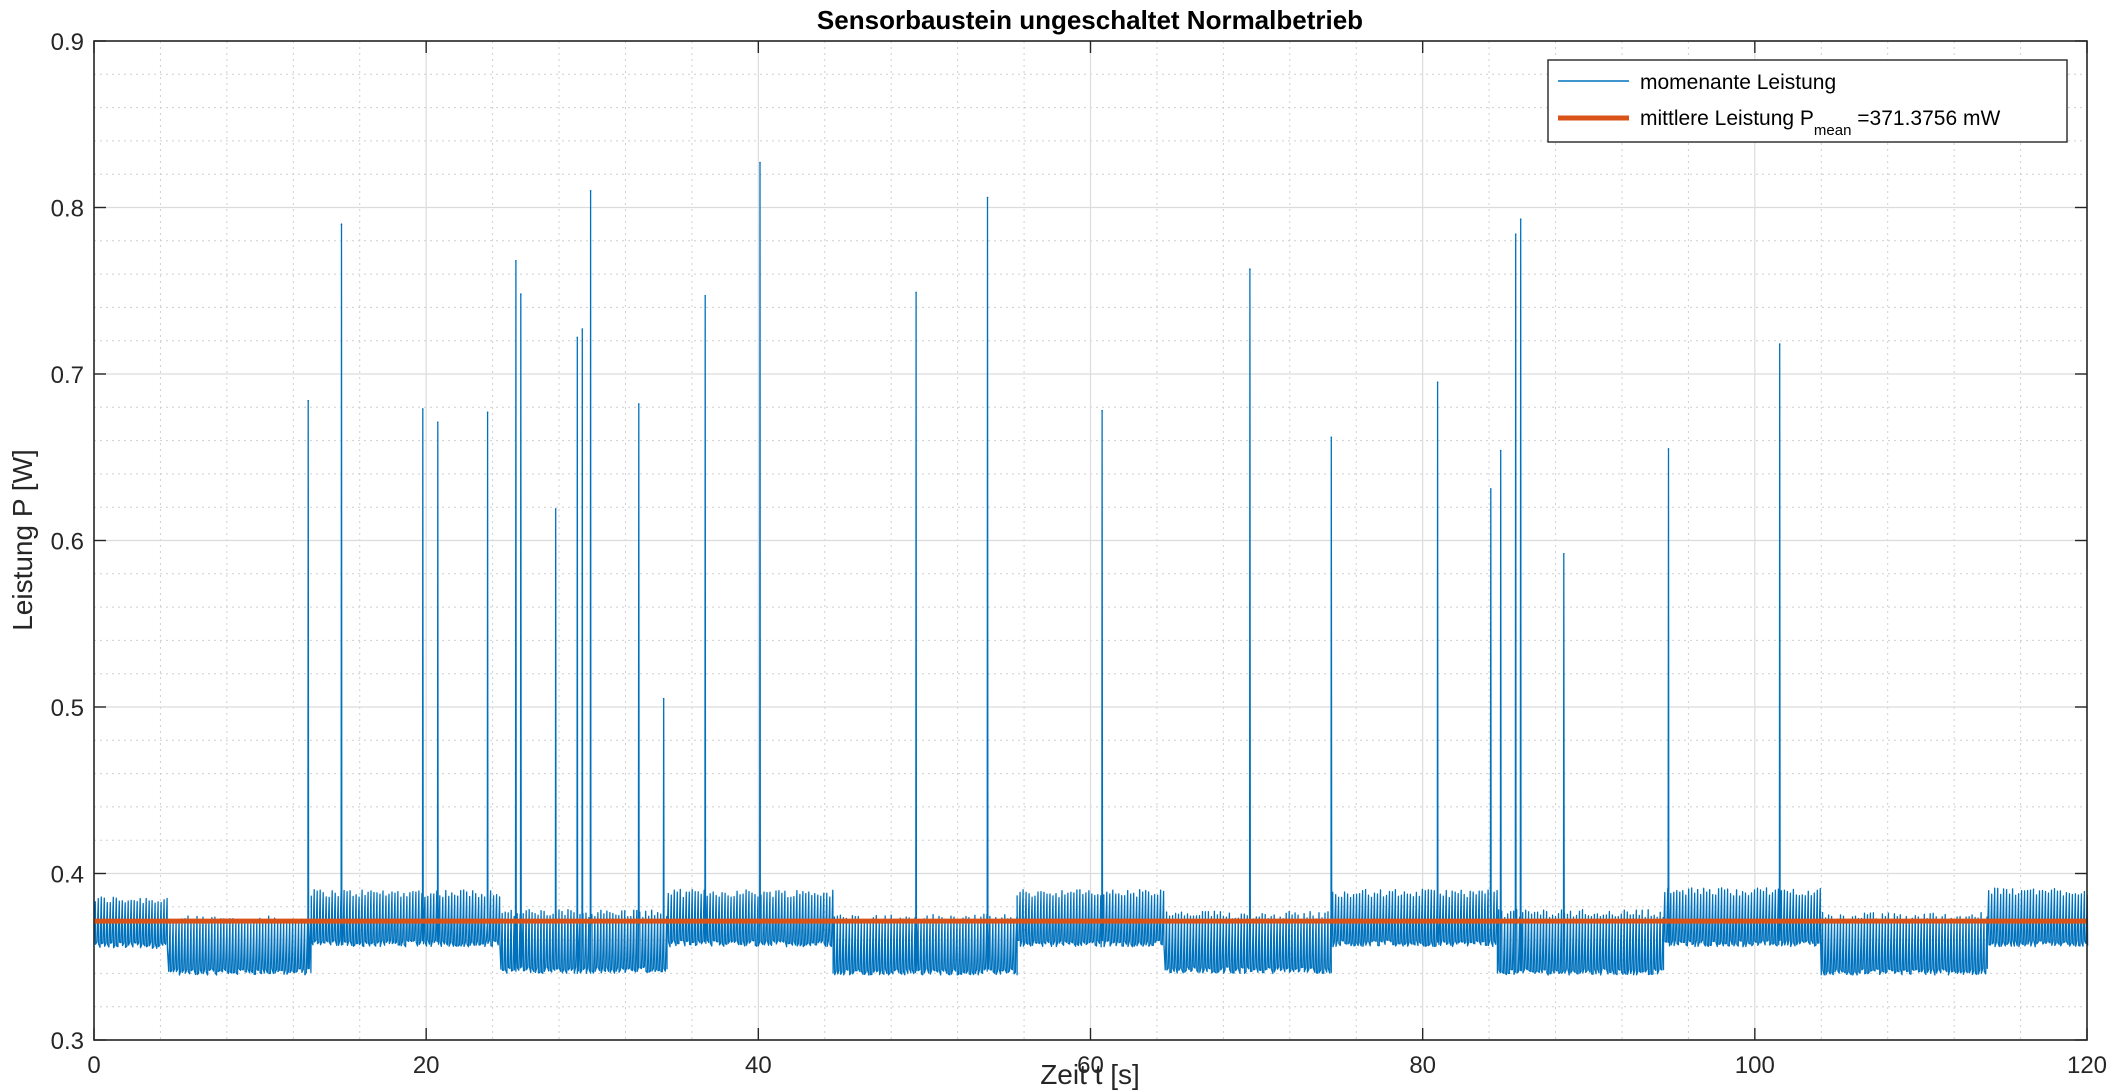 The width and height of the screenshot is (2113, 1090). I want to click on x-tick-labels: 0 20 40 60 80 100 120, so click(1097, 1065).